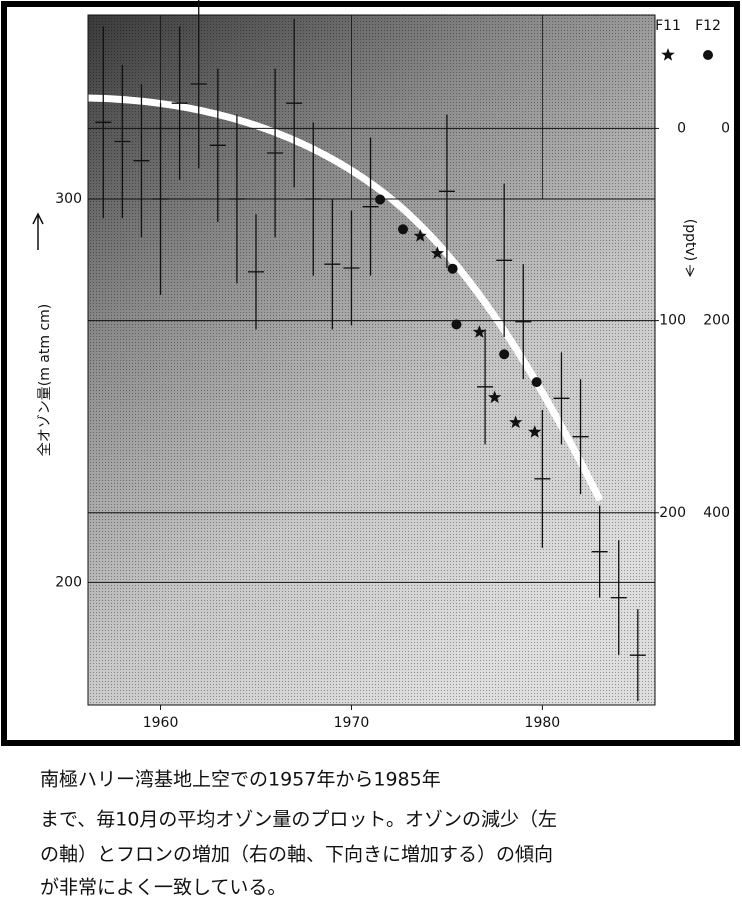 Image resolution: width=742 pixels, height=908 pixels. Describe the element at coordinates (672, 513) in the screenshot. I see `y2-tick-label: 200` at that location.